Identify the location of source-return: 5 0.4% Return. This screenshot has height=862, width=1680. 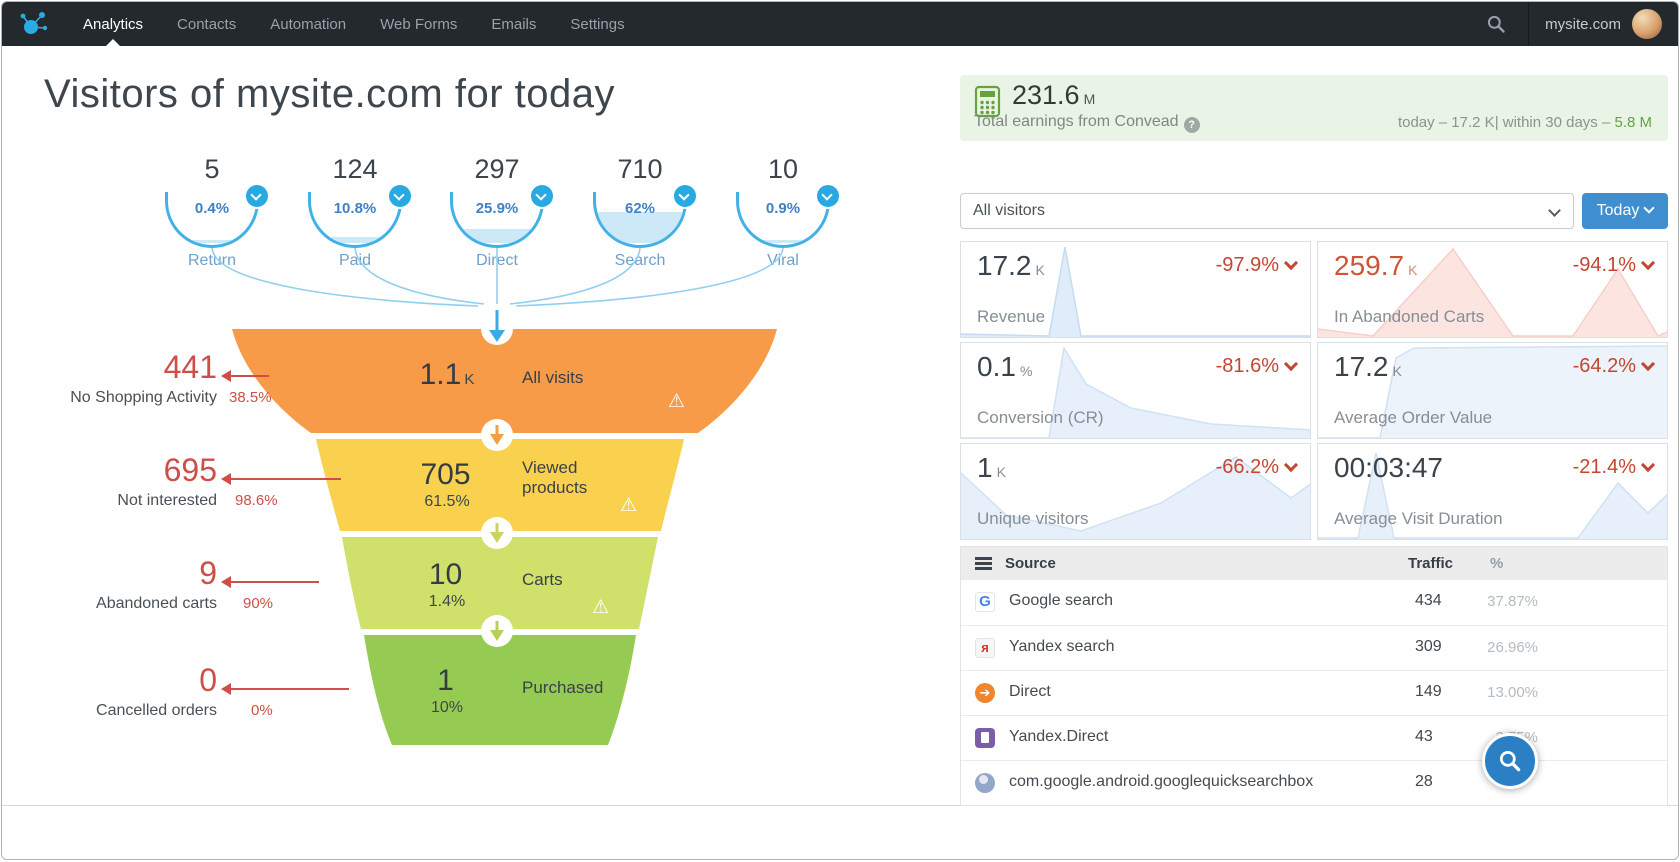
(212, 212).